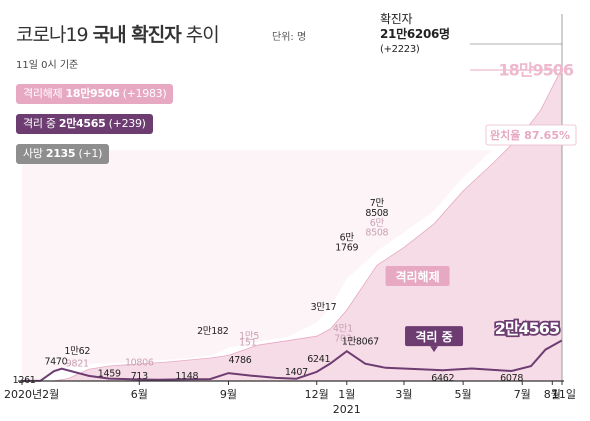 The width and height of the screenshot is (590, 421). Describe the element at coordinates (552, 394) in the screenshot. I see `x-tick-label: 8월` at that location.